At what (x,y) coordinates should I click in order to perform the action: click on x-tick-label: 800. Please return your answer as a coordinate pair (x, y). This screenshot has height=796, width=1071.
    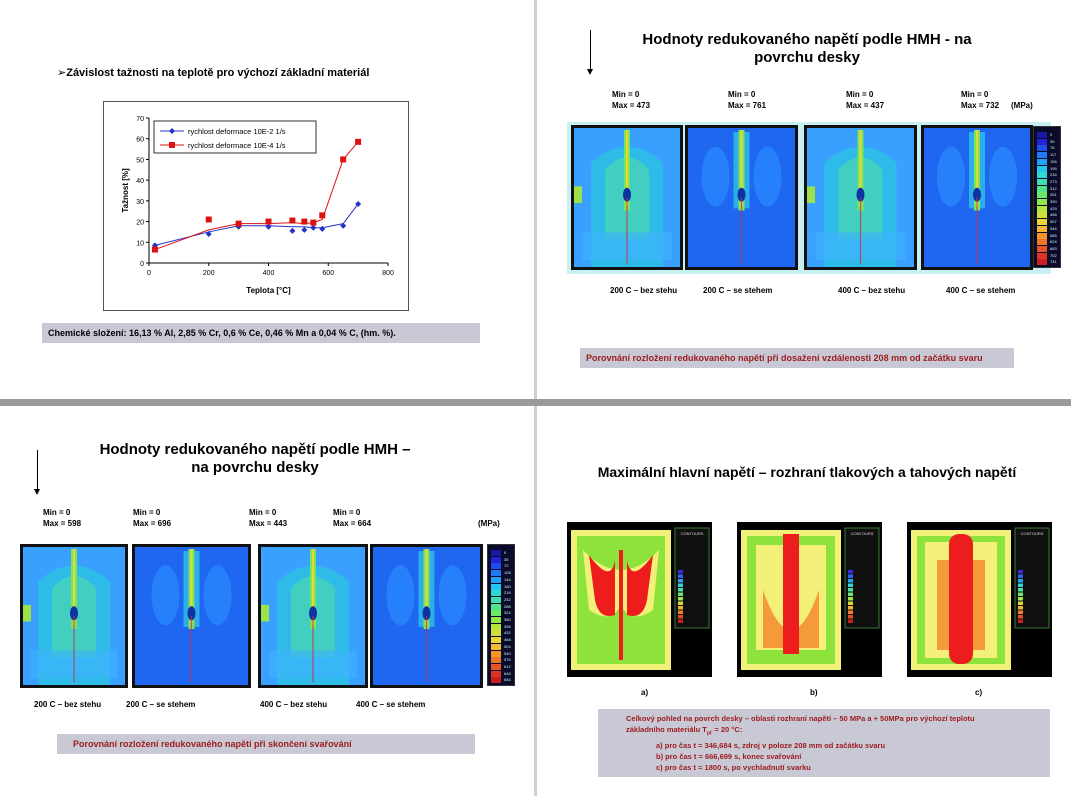
    Looking at the image, I should click on (388, 273).